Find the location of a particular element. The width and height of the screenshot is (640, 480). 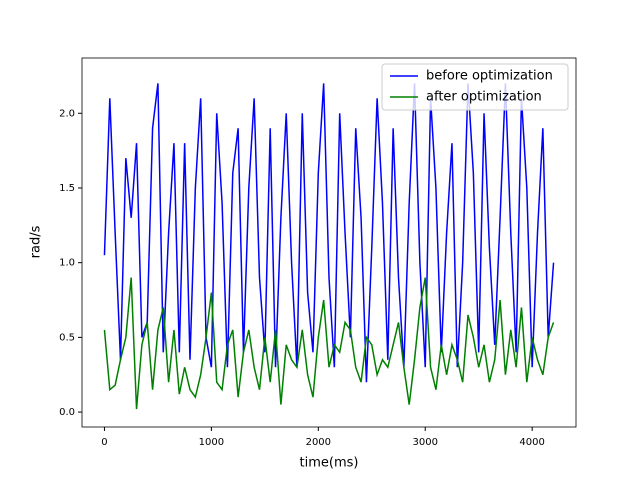

y-tick-label: 0.0 is located at coordinates (67, 412).